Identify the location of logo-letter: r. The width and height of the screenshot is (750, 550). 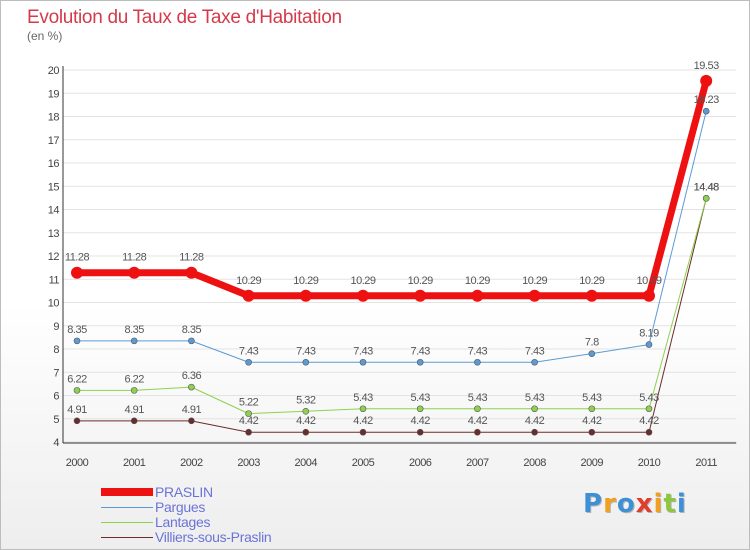
(610, 504).